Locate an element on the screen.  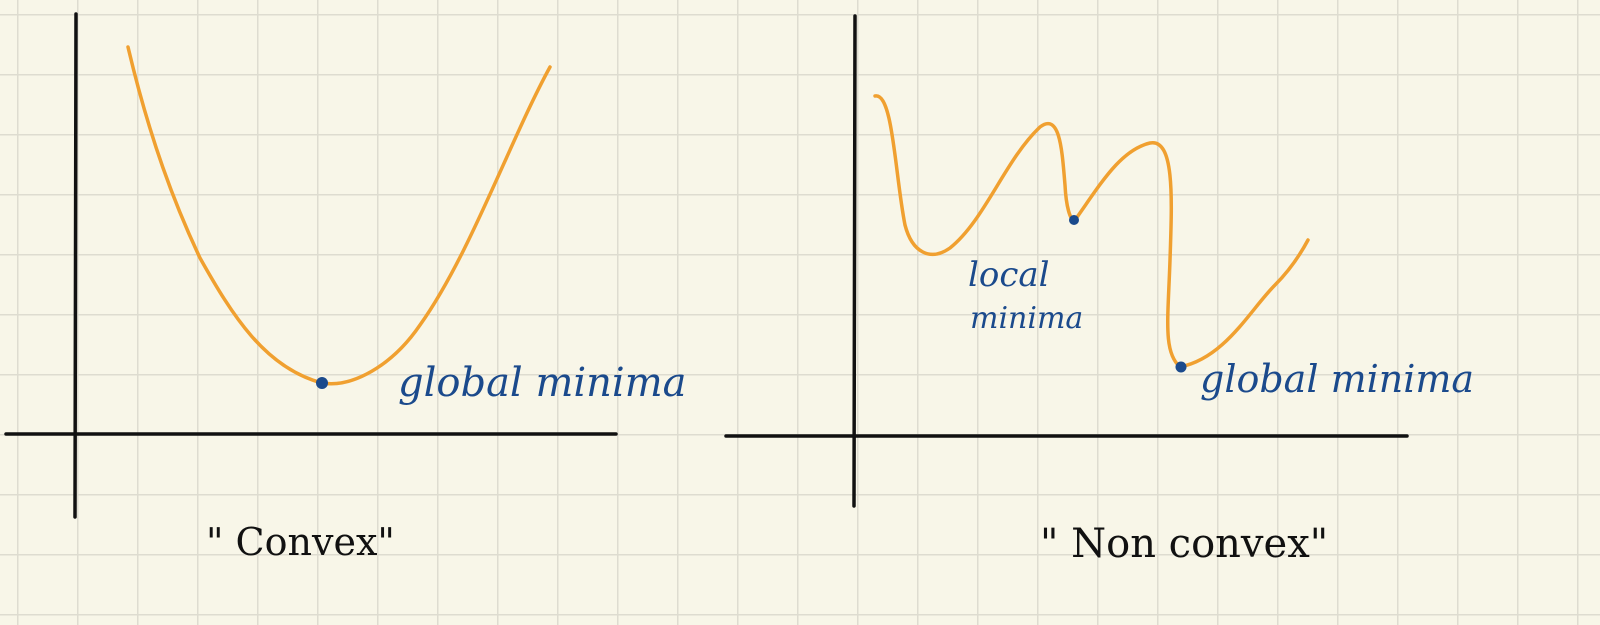
non-convex-caption: " Non convex" is located at coordinates (1184, 544).